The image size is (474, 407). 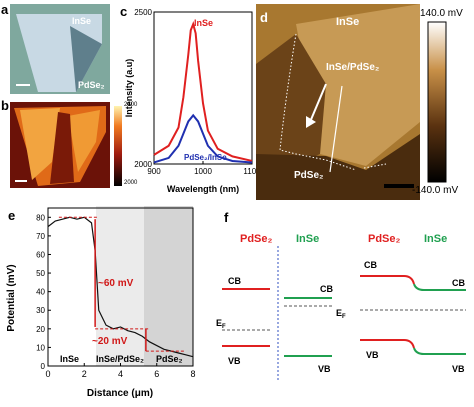 What do you see at coordinates (387, 280) in the screenshot?
I see `panel-f-right-pdse2-cb` at bounding box center [387, 280].